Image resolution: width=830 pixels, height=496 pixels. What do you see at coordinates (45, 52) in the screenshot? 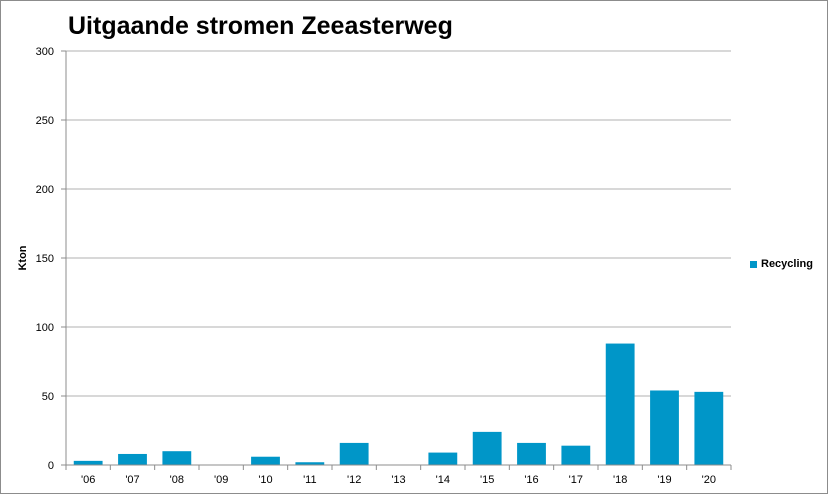
I see `y-tick-label: 300` at bounding box center [45, 52].